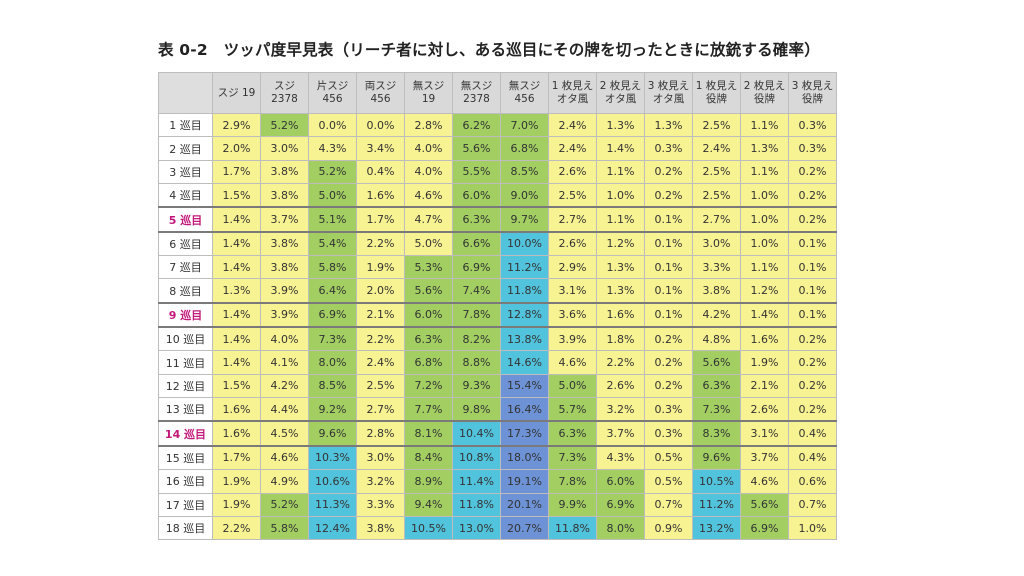 This screenshot has width=1024, height=576. Describe the element at coordinates (524, 457) in the screenshot. I see `value-cell: 18.0%` at that location.